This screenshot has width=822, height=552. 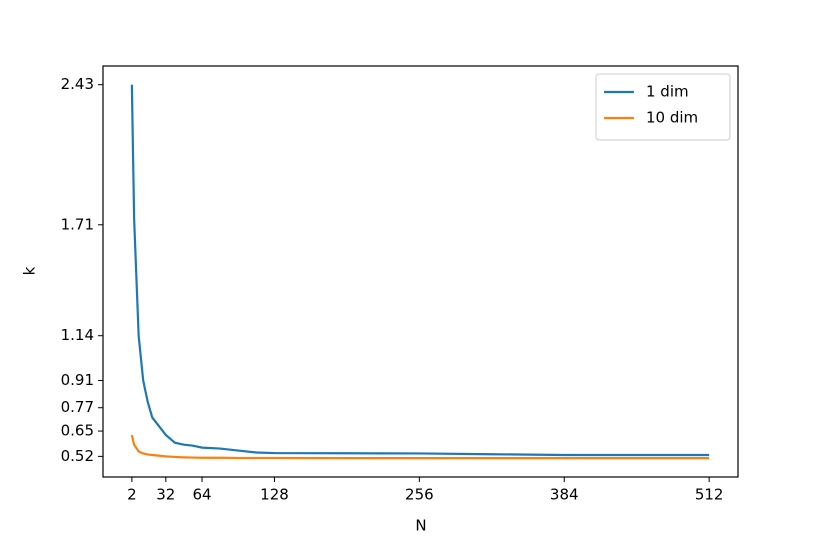 I want to click on y-tick-label: 0.77, so click(x=77, y=407).